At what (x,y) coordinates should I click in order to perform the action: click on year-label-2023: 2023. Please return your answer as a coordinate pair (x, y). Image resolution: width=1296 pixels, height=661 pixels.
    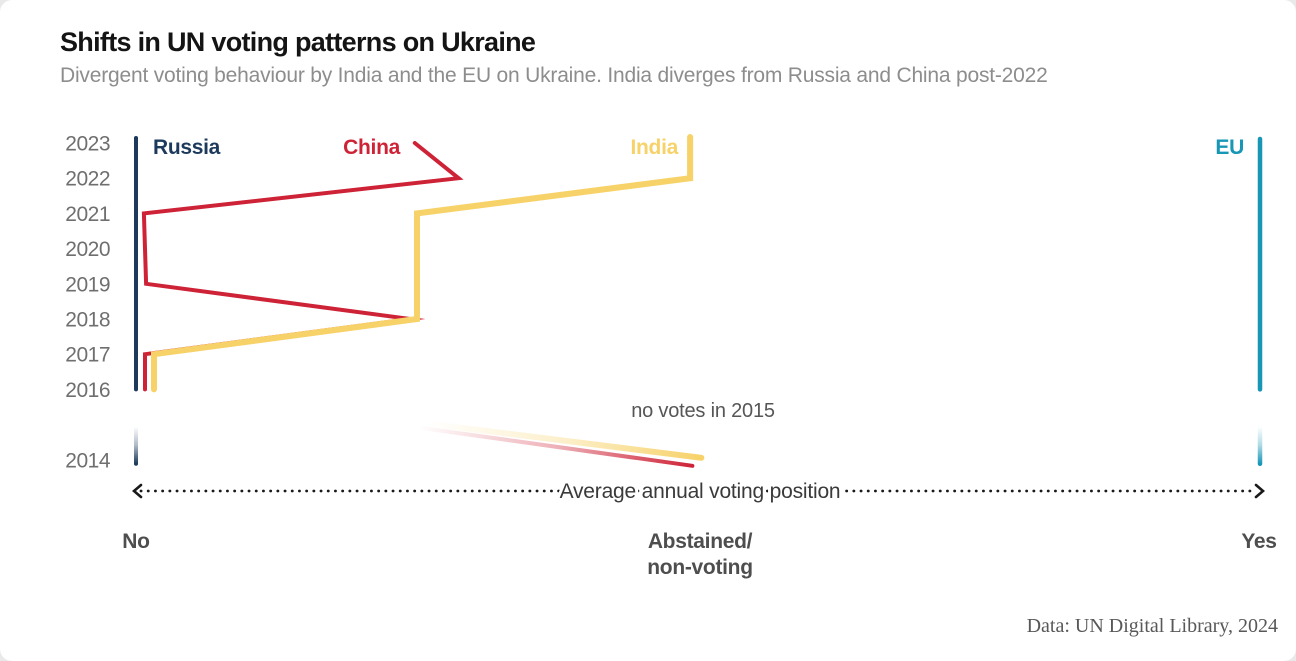
    Looking at the image, I should click on (87, 144).